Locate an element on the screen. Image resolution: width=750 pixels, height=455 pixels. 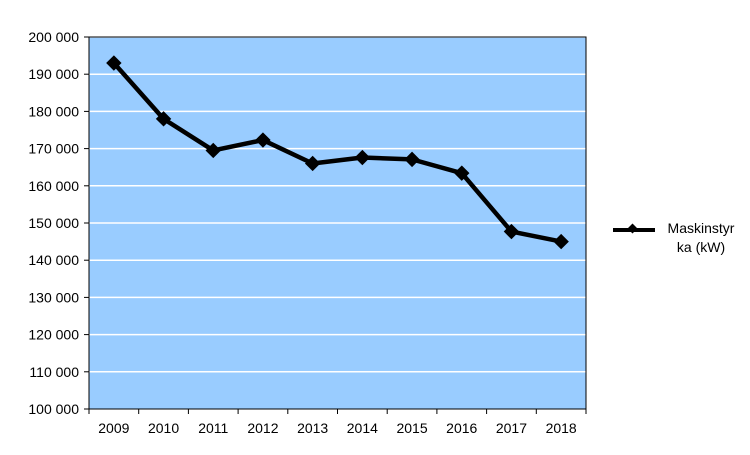
x-tick-label: 2012 is located at coordinates (262, 428).